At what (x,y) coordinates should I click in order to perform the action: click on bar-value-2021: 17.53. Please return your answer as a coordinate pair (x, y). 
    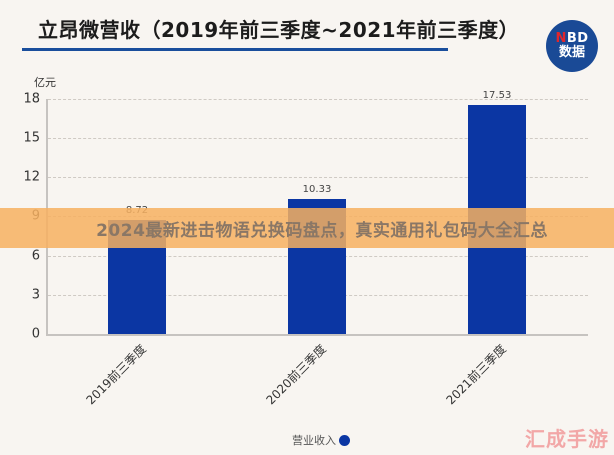
    Looking at the image, I should click on (497, 95).